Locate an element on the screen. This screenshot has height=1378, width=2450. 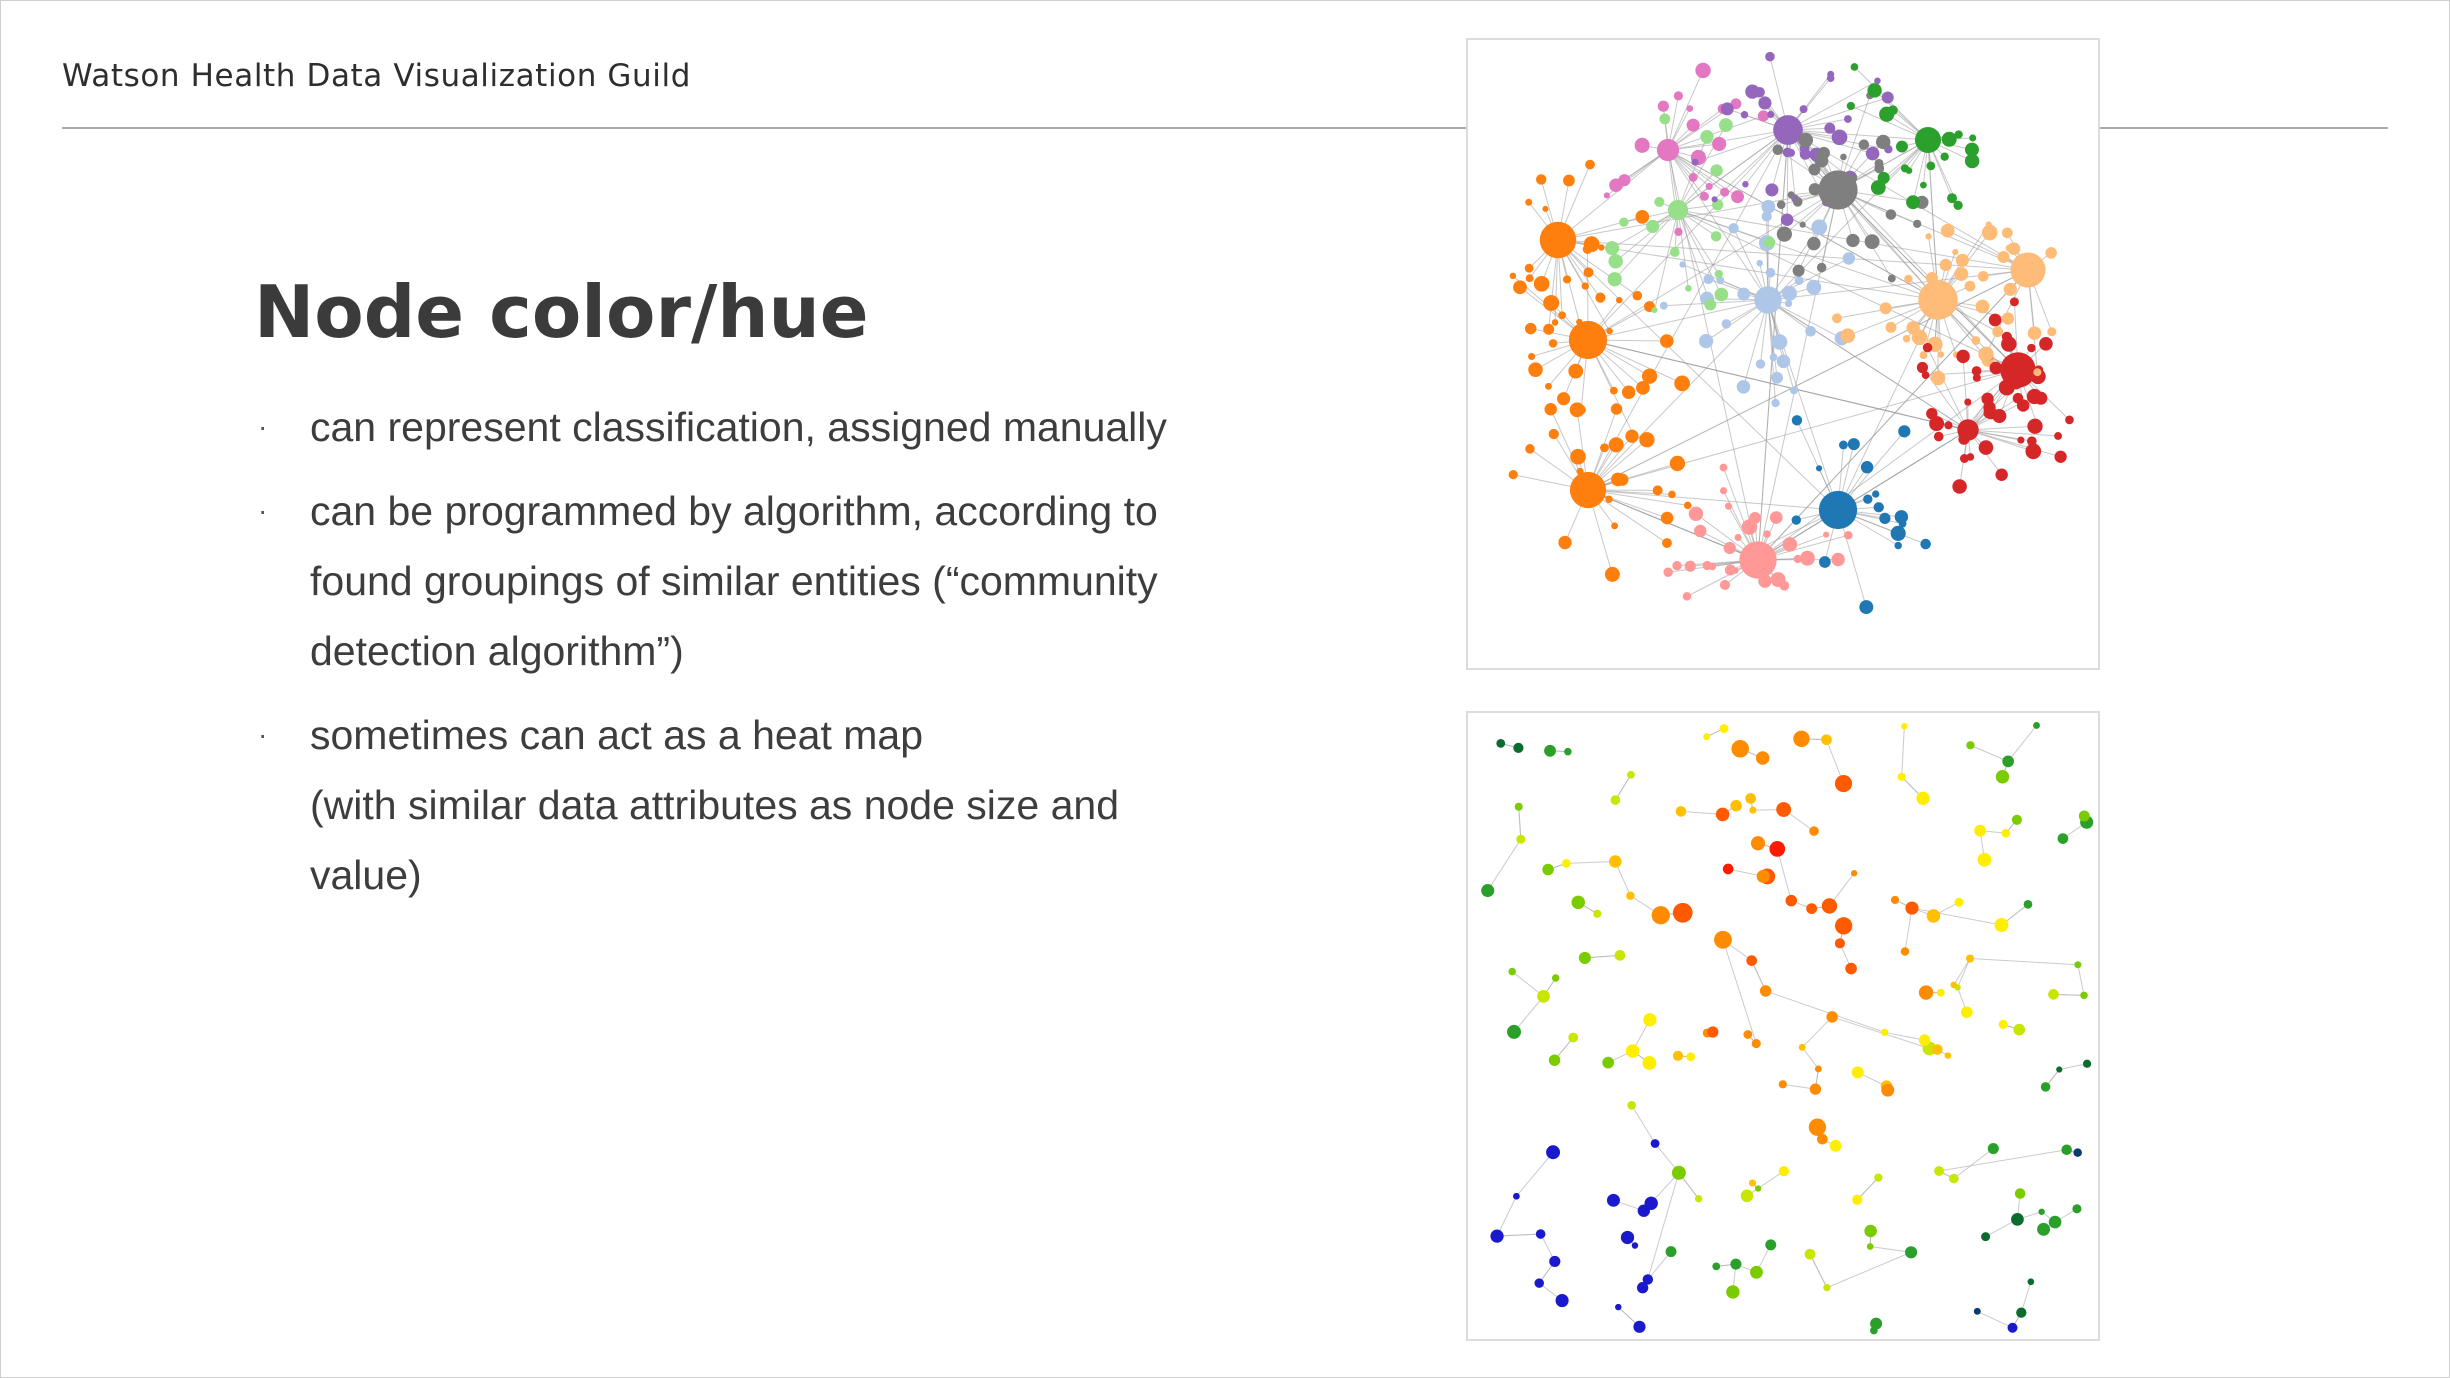
community-network-figure is located at coordinates (1783, 354).